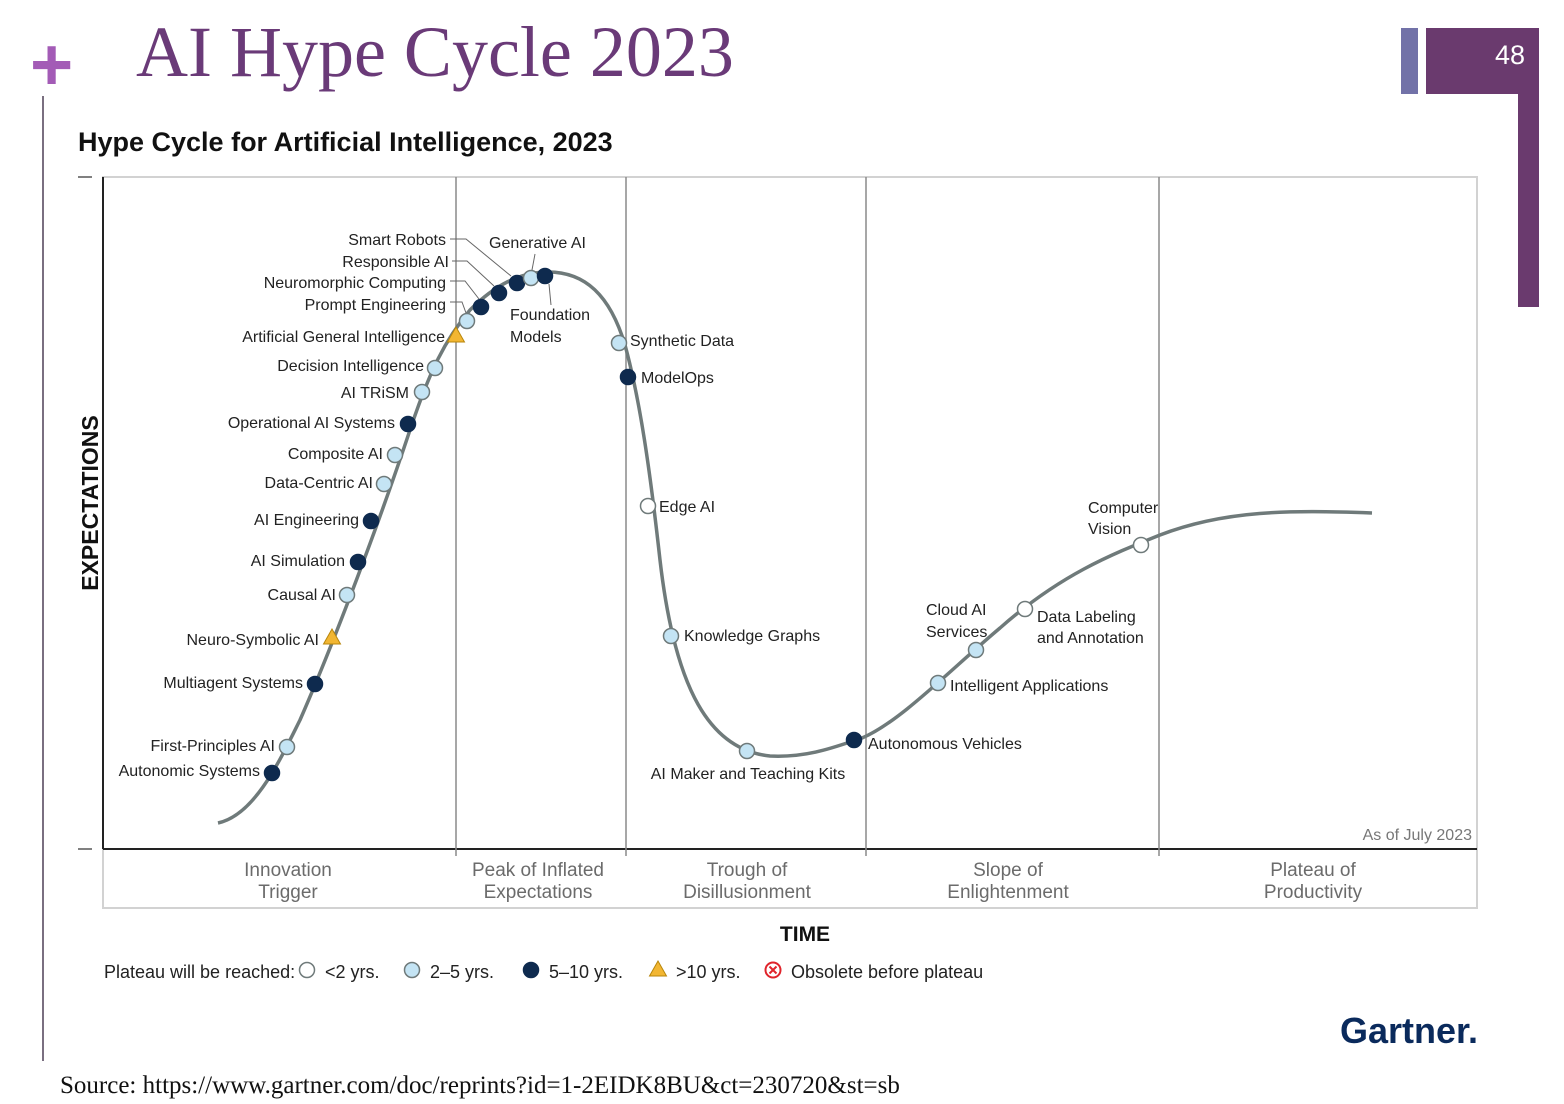 The width and height of the screenshot is (1564, 1104). What do you see at coordinates (1123, 508) in the screenshot?
I see `tech-label-computer-vision-line-1: Computer` at bounding box center [1123, 508].